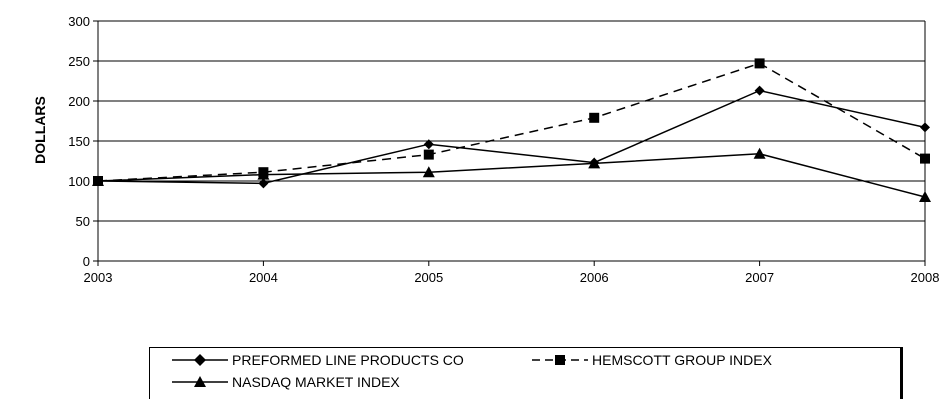 This screenshot has height=399, width=941. Describe the element at coordinates (594, 277) in the screenshot. I see `x-tick-label: 2006` at that location.